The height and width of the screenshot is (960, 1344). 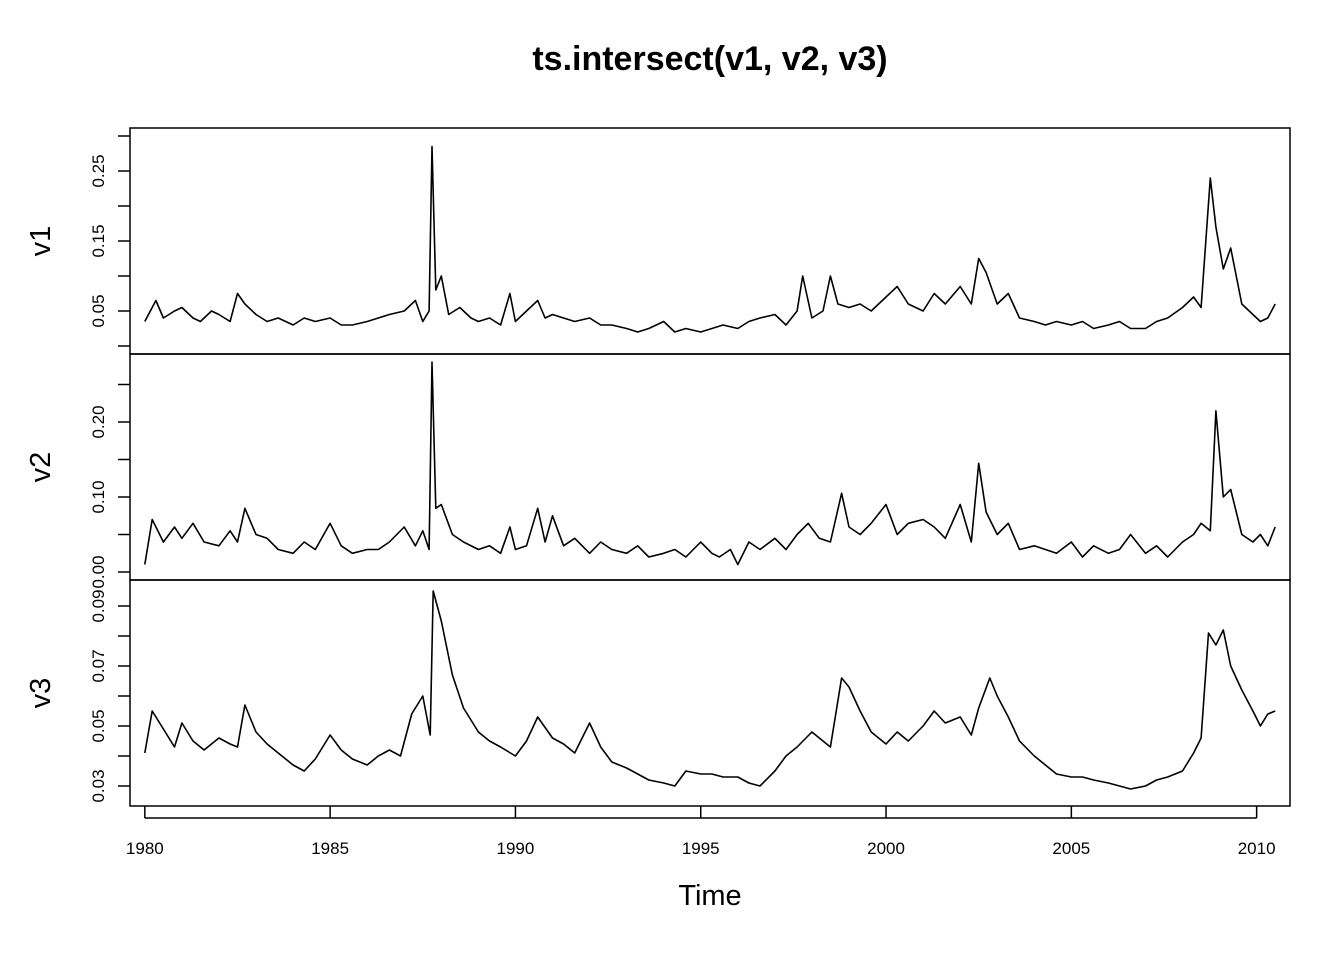 I want to click on panel-label-v1: v1, so click(x=41, y=241).